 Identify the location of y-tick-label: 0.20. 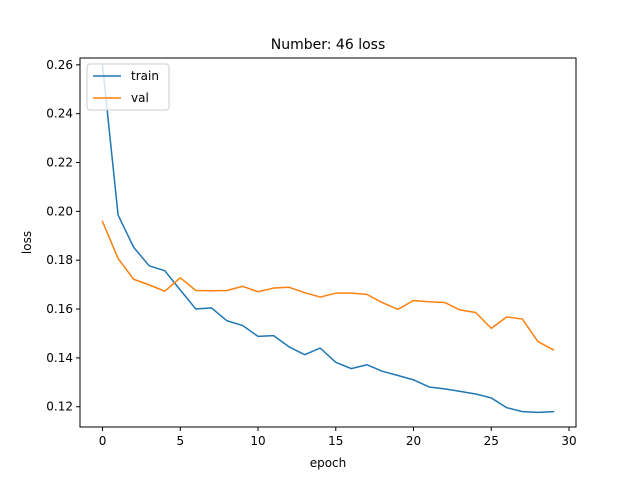
(59, 211).